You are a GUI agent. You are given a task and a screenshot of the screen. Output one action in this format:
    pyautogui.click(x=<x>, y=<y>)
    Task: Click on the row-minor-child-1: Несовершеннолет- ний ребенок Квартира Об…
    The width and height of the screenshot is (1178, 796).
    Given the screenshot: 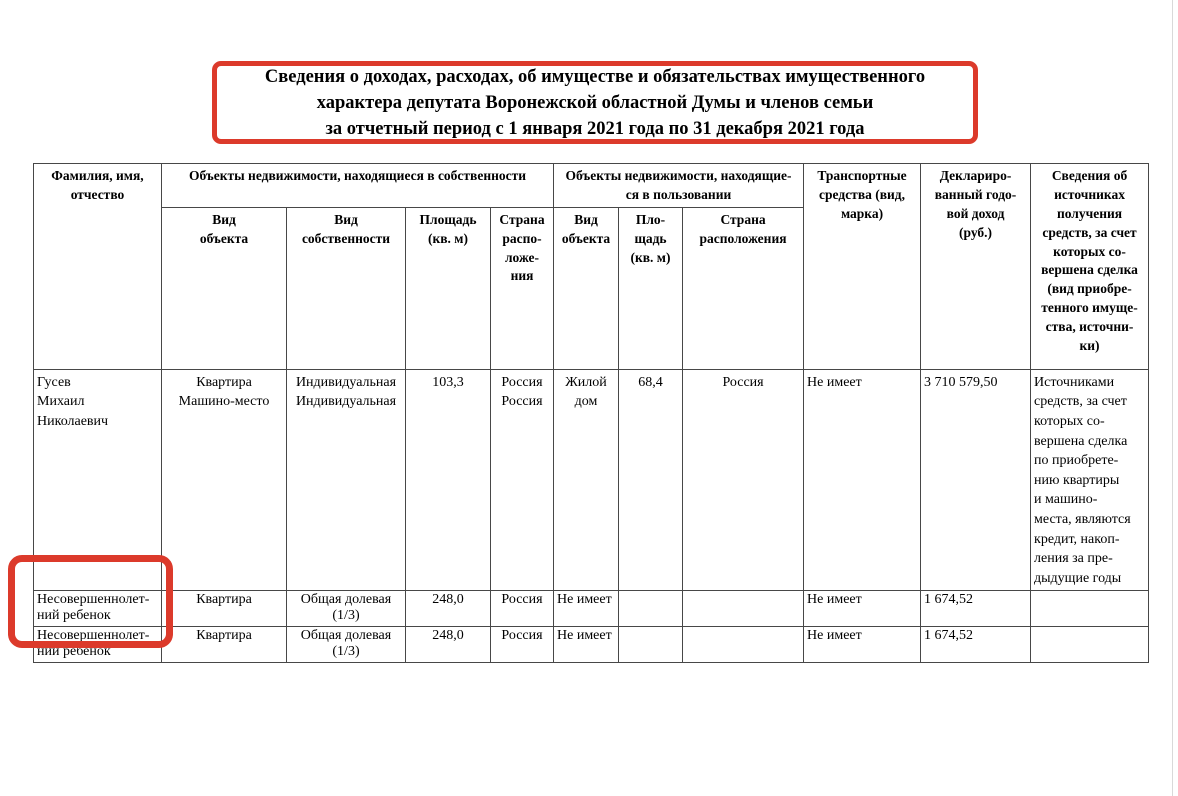 What is the action you would take?
    pyautogui.click(x=591, y=608)
    